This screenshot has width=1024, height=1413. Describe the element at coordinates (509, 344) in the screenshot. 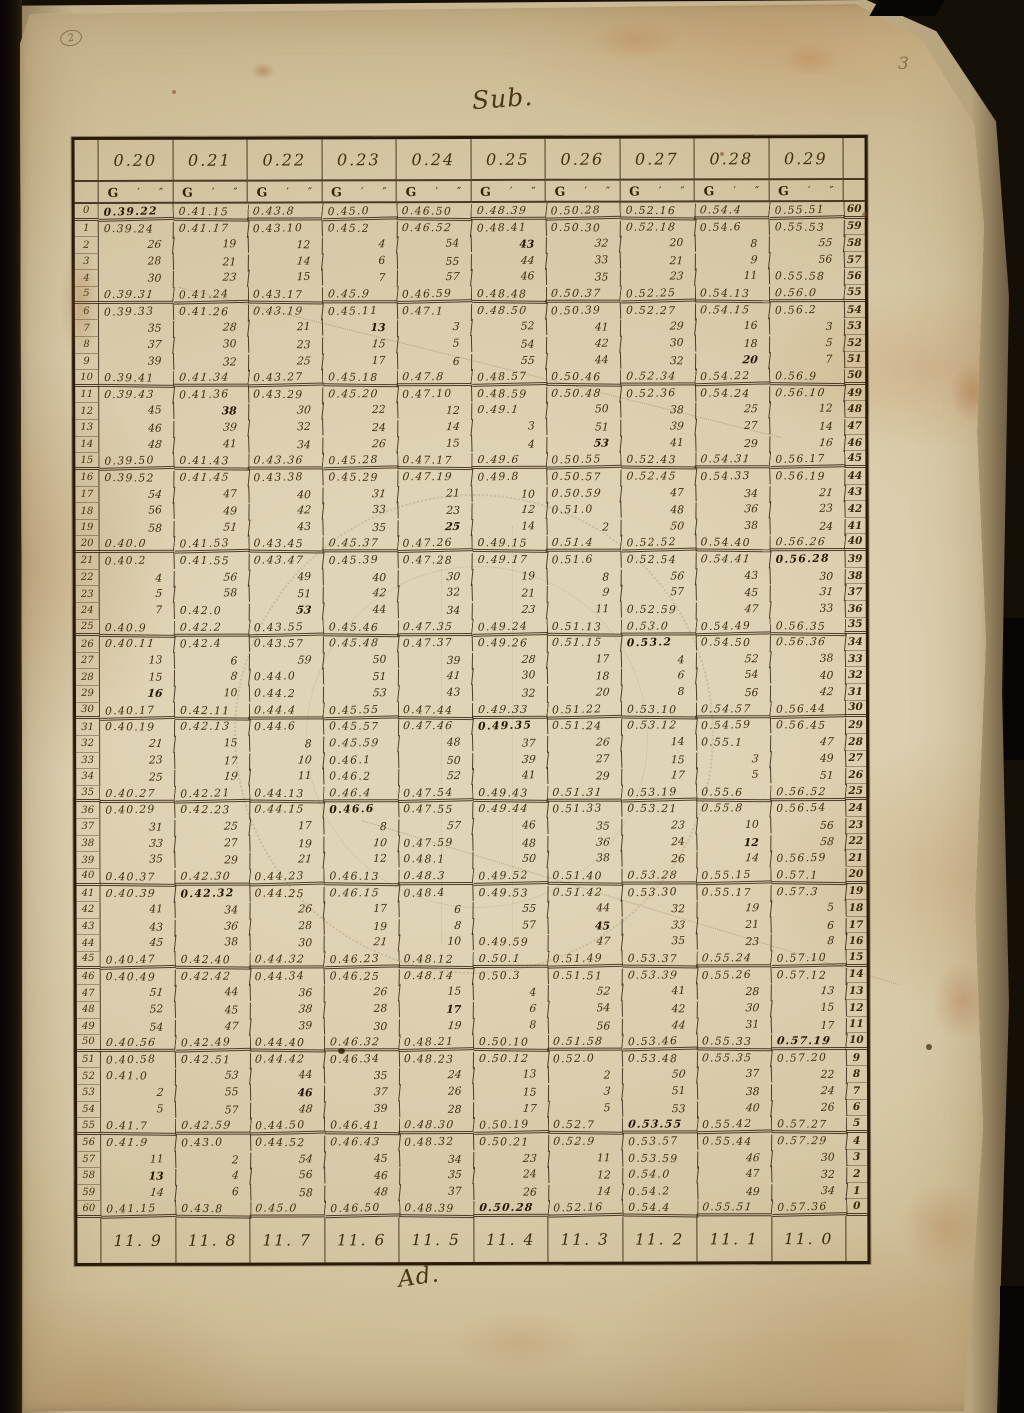

I see `table-cell: 54` at that location.